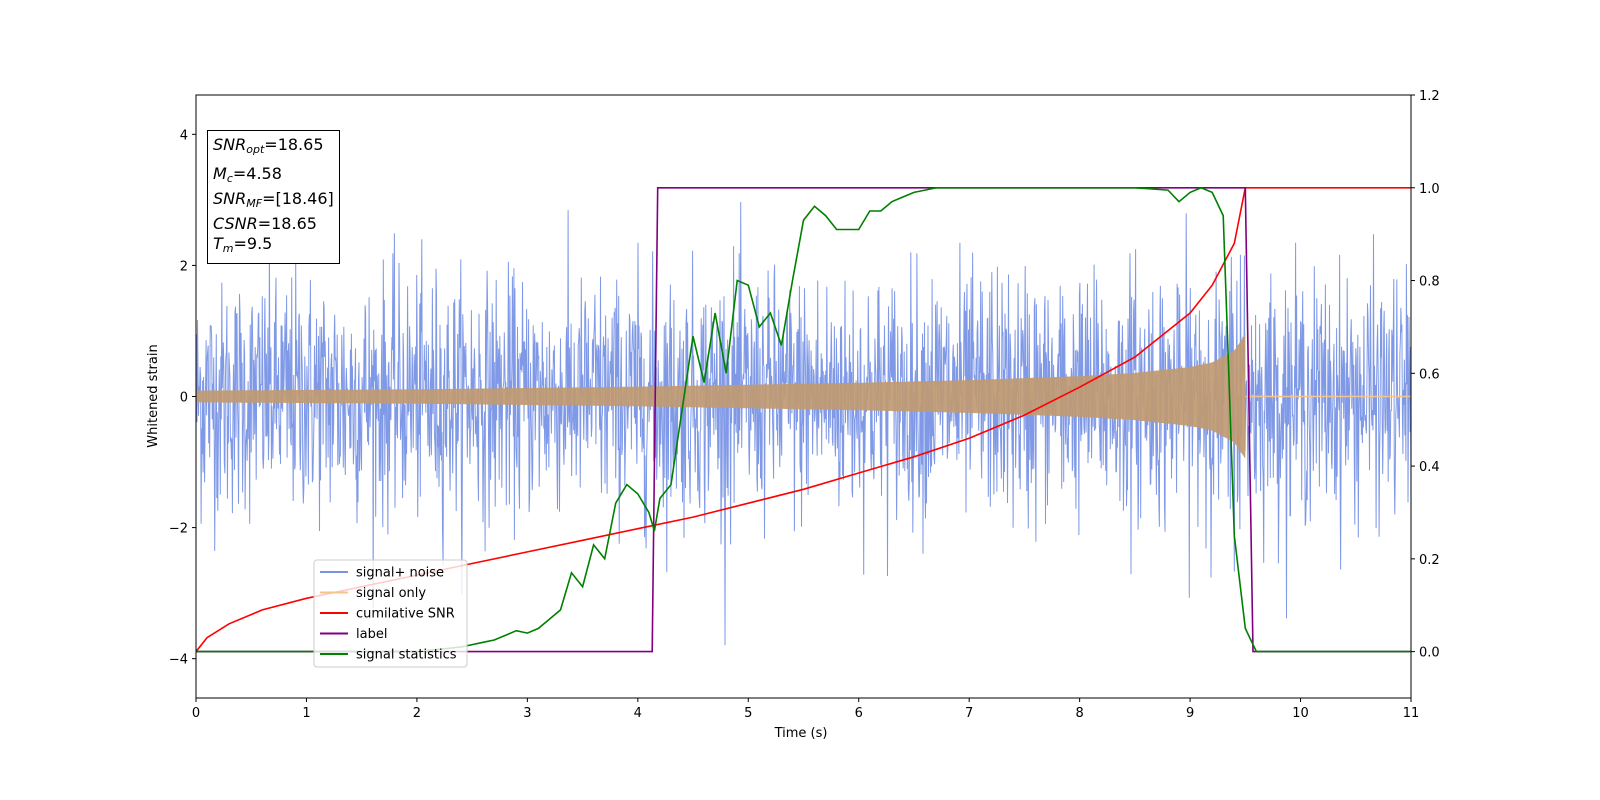  Describe the element at coordinates (264, 173) in the screenshot. I see `mc-value: 4.58` at that location.